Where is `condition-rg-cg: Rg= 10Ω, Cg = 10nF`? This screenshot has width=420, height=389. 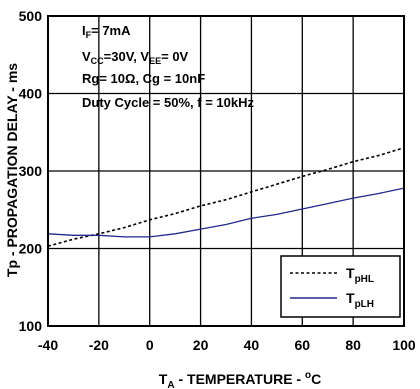
condition-rg-cg: Rg= 10Ω, Cg = 10nF is located at coordinates (143, 78).